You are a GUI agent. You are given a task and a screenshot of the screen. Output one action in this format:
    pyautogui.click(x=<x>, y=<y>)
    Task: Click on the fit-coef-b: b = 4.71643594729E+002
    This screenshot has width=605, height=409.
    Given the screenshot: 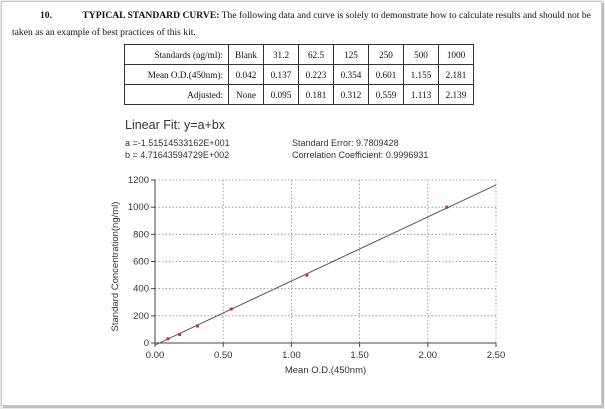 What is the action you would take?
    pyautogui.click(x=177, y=155)
    